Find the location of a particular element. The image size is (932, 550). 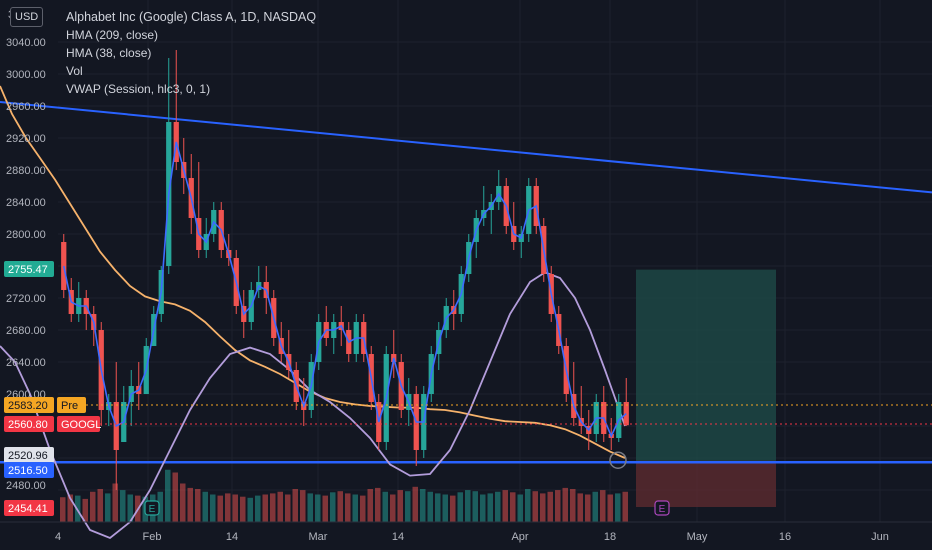

position-target-zone is located at coordinates (706, 365).